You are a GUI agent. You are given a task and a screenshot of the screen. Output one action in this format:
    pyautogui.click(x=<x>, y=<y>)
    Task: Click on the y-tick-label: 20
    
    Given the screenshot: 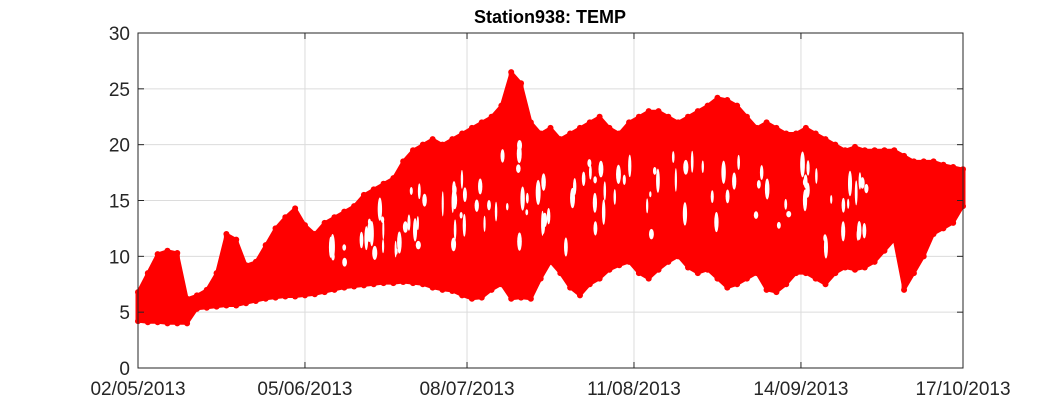 What is the action you would take?
    pyautogui.click(x=119, y=146)
    